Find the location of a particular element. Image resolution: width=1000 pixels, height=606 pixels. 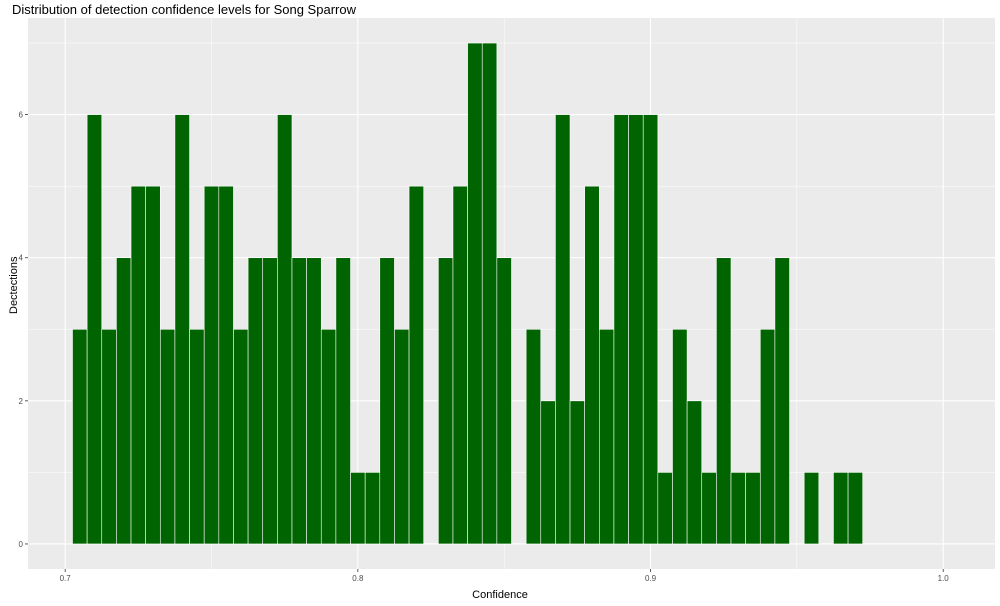

y-tick-label: 6 is located at coordinates (21, 115).